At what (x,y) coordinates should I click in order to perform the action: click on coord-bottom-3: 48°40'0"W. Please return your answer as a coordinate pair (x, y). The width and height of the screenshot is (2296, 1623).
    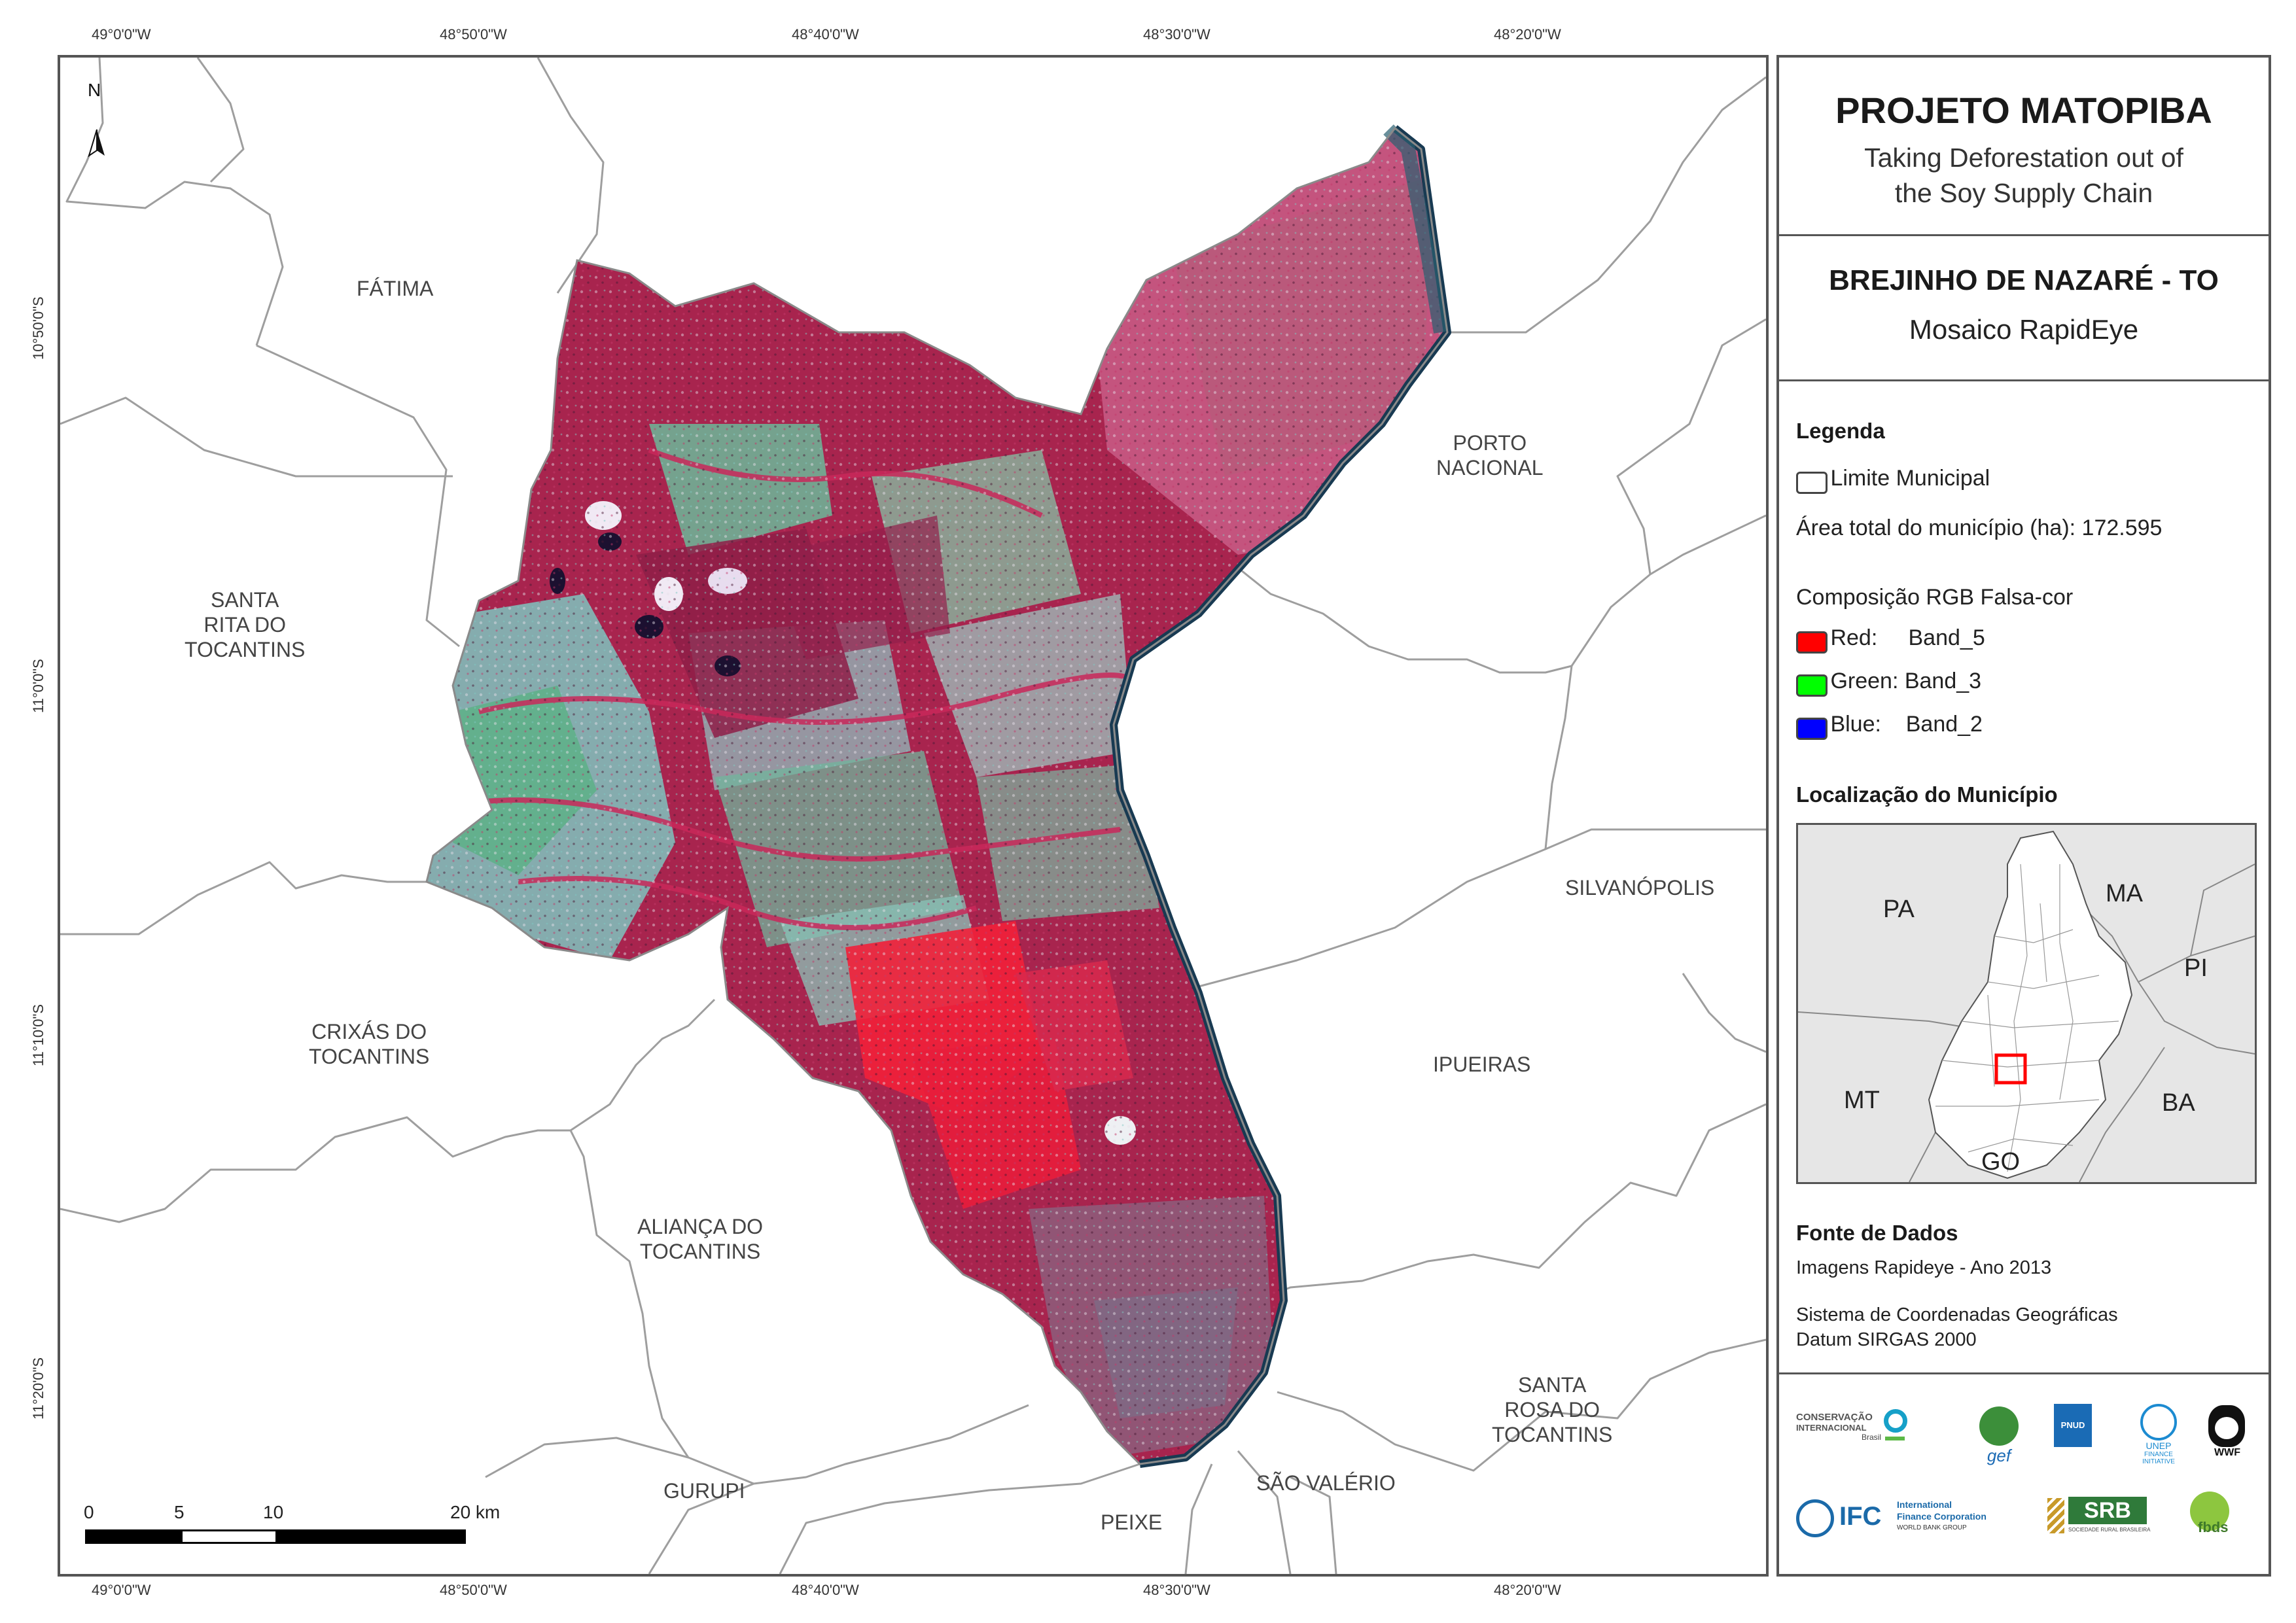
    Looking at the image, I should click on (825, 1590).